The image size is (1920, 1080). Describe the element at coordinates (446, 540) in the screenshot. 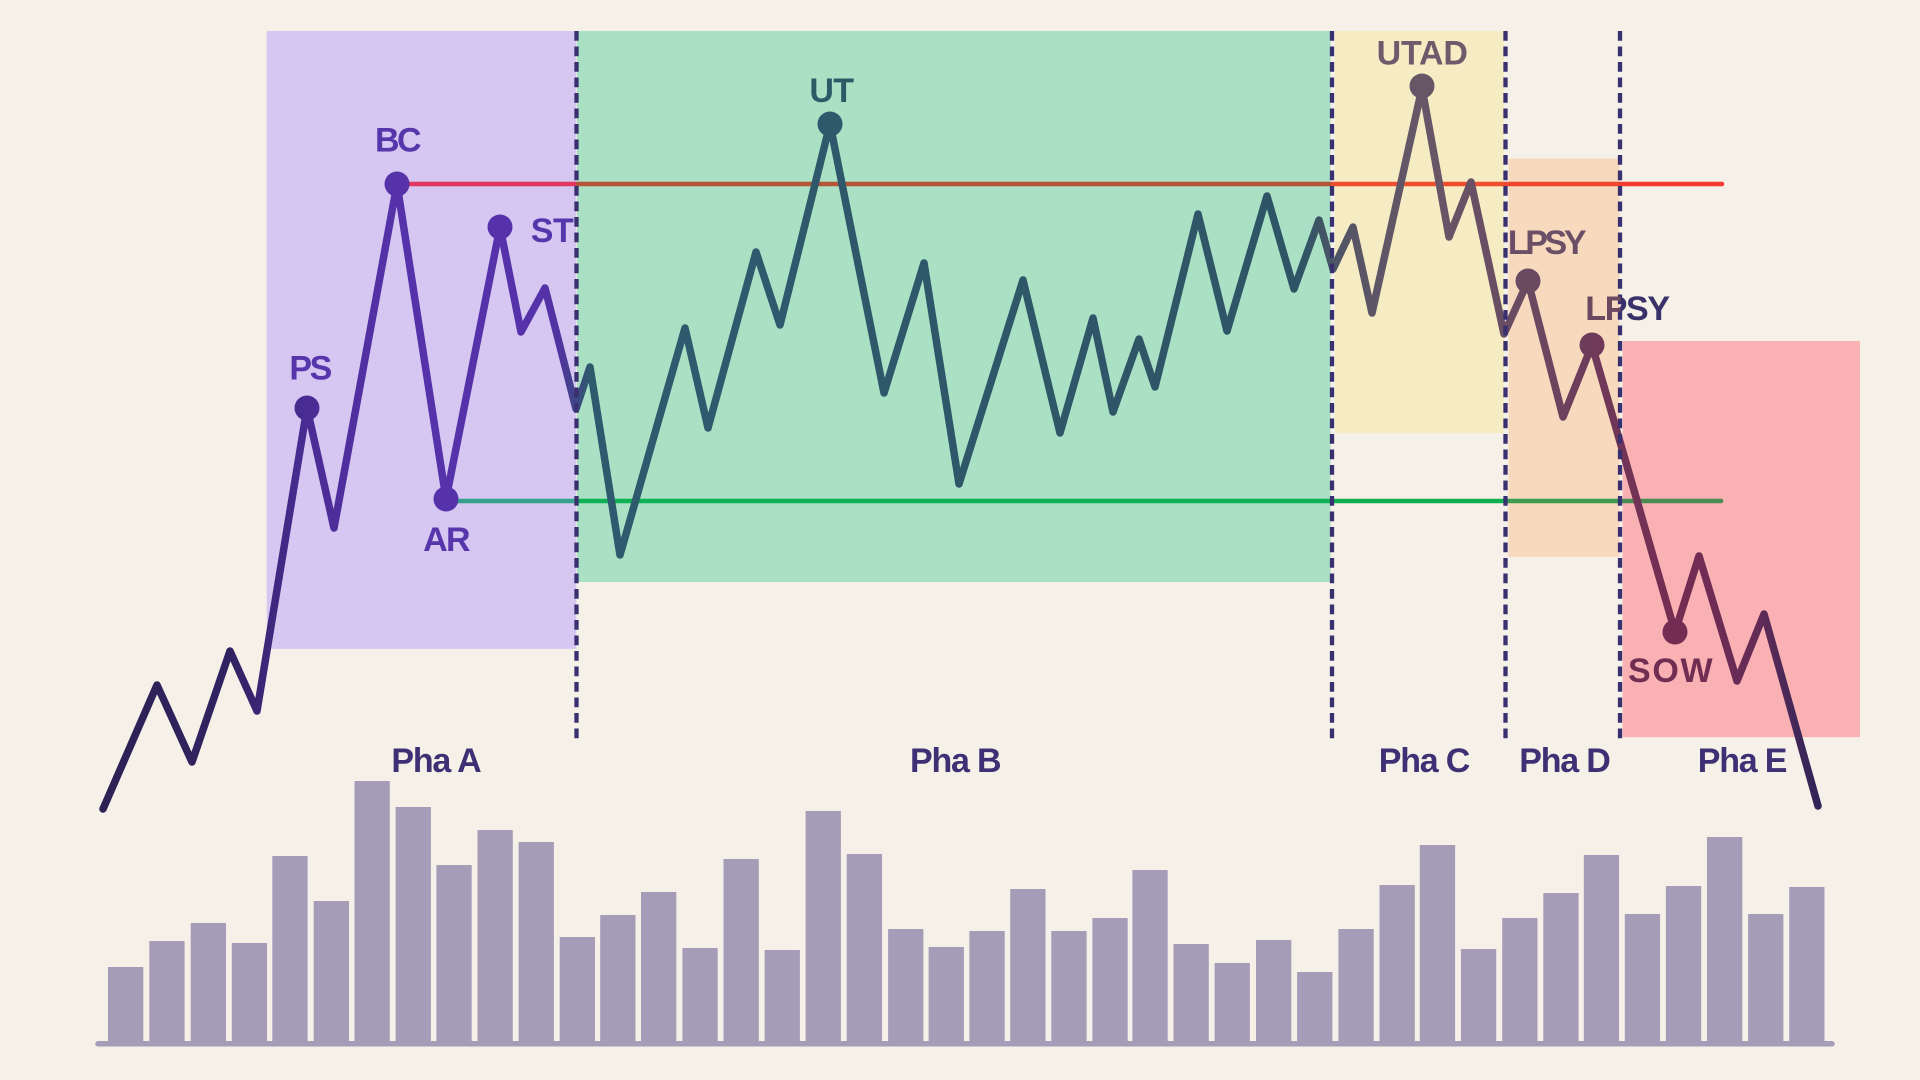

I see `svg-text: AR` at that location.